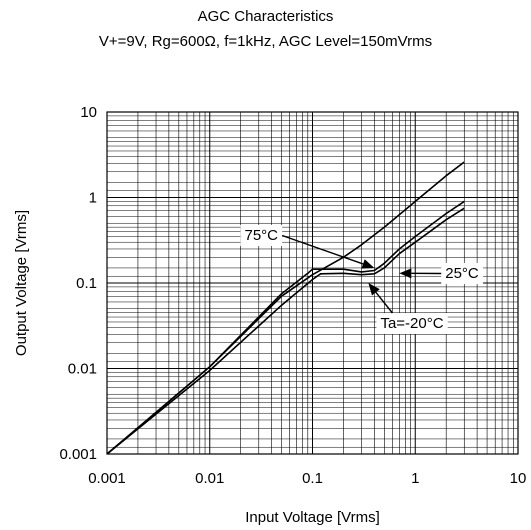  I want to click on y-axis-title: Output Voltage [Vrms], so click(21, 283).